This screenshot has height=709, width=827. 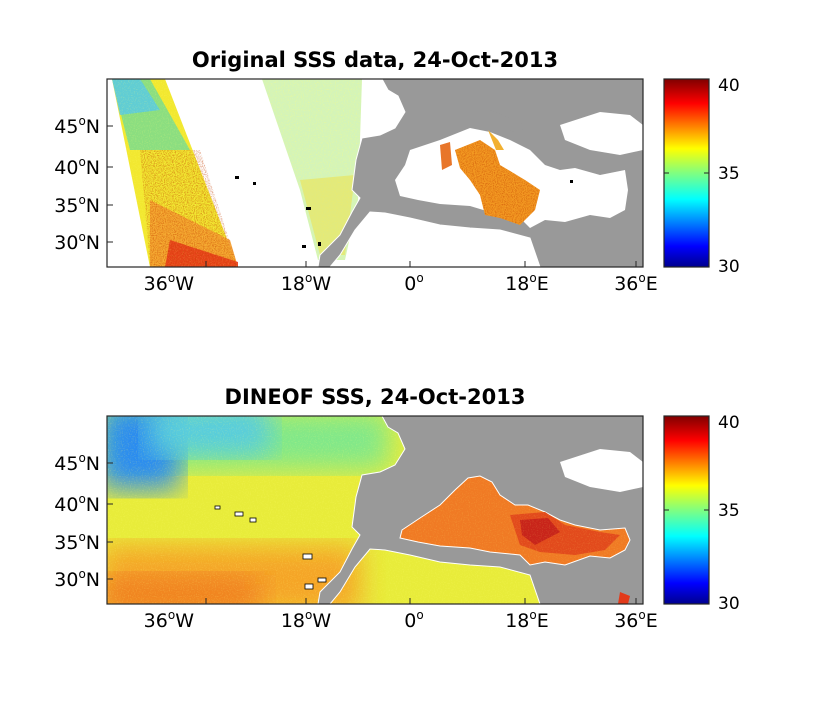 What do you see at coordinates (401, 615) in the screenshot?
I see `x-axis-dineof: 36oW 18oW 0o 18oE 36oE` at bounding box center [401, 615].